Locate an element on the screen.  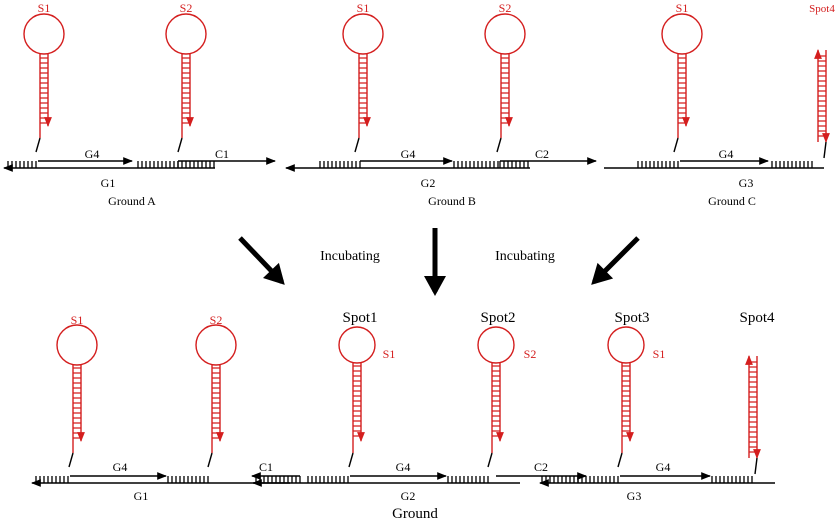
spot-label-2: Spot2 is located at coordinates (497, 318).